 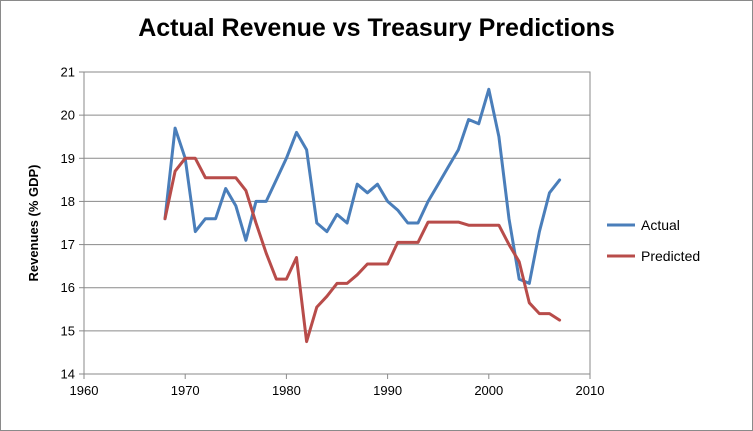 What do you see at coordinates (33, 222) in the screenshot?
I see `y-axis-title: Revenues (% GDP)` at bounding box center [33, 222].